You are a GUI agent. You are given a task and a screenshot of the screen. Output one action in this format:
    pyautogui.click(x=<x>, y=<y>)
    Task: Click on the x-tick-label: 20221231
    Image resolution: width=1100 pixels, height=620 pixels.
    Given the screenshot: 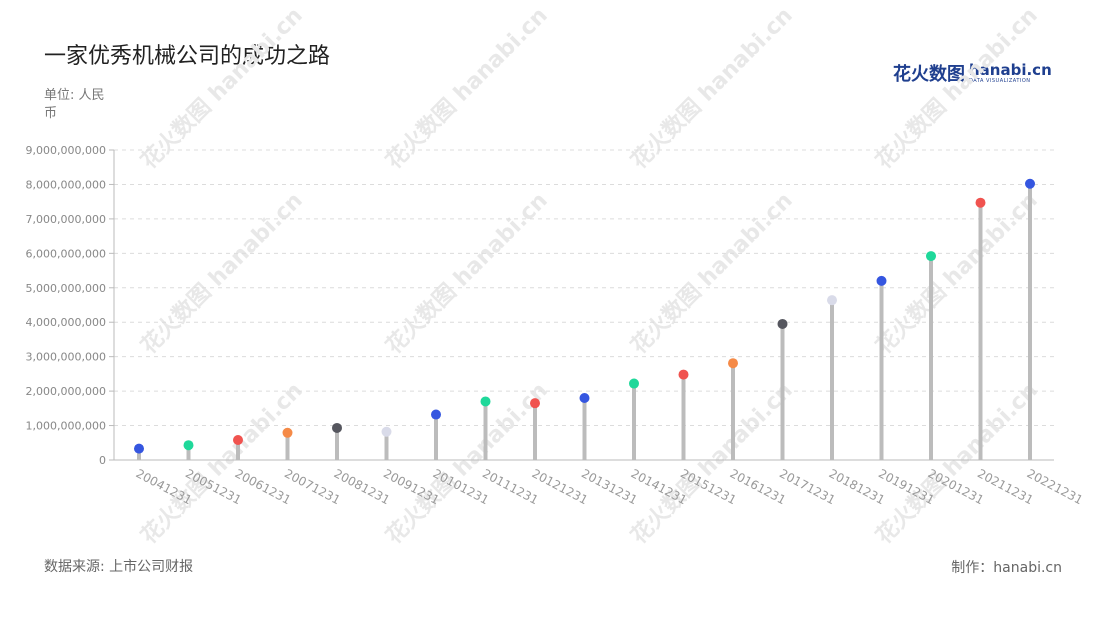 What is the action you would take?
    pyautogui.click(x=1055, y=486)
    